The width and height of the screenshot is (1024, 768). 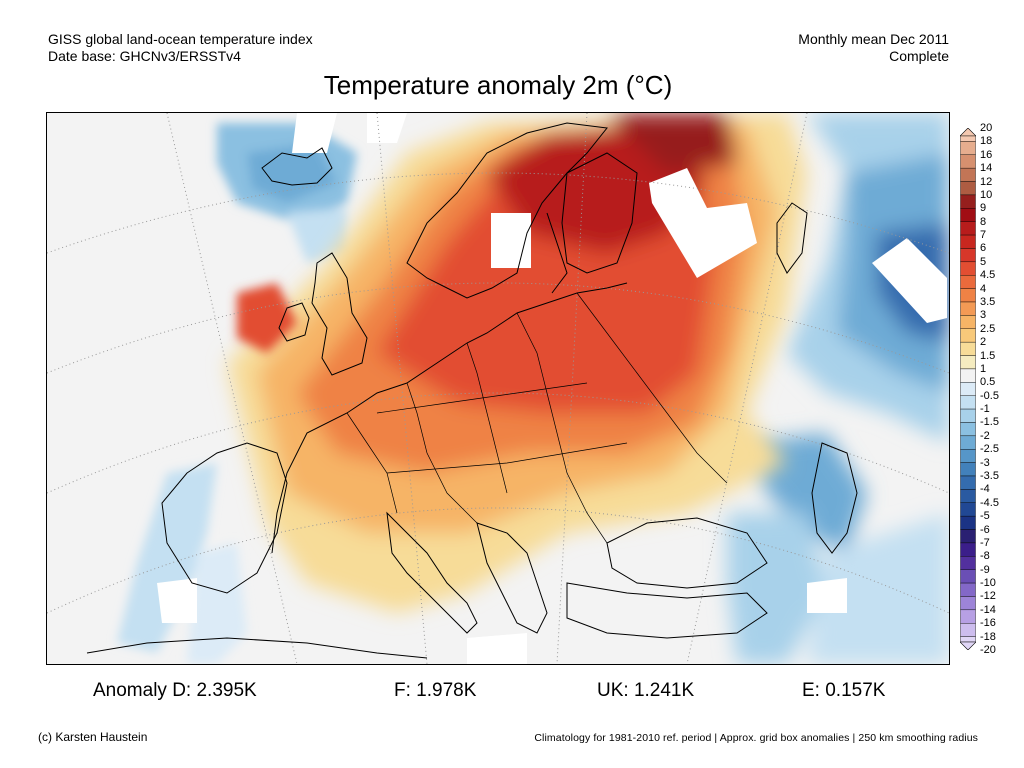 I want to click on stat-uk: UK: 1.241K, so click(x=646, y=690).